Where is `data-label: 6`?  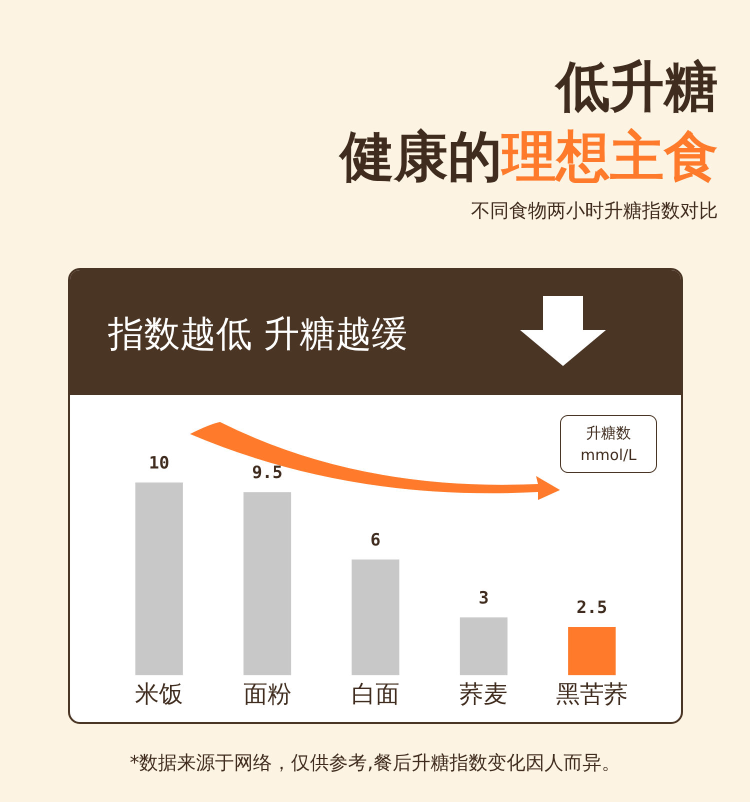 data-label: 6 is located at coordinates (375, 540).